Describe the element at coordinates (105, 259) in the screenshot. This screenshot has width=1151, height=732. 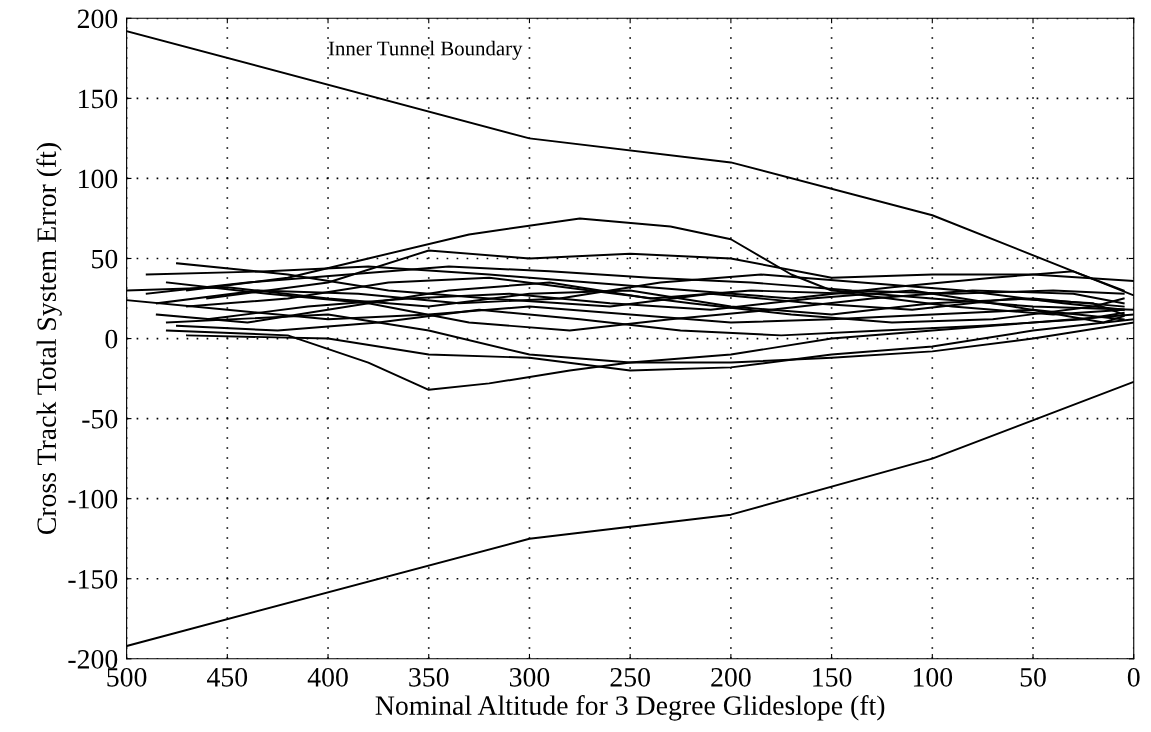
I see `y-tick-label: 50` at that location.